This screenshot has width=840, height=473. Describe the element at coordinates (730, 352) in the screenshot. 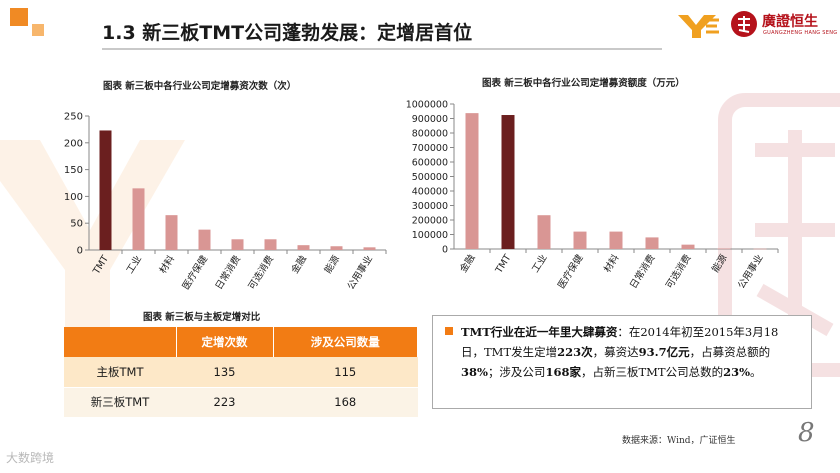

I see `note-text: ，占募资总额的` at that location.